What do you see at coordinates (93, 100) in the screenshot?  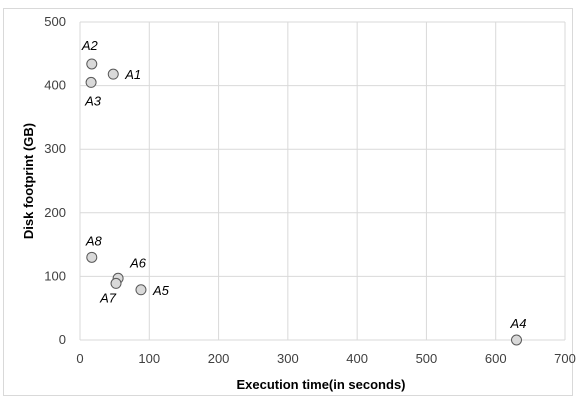 I see `point-label-a3: A3` at bounding box center [93, 100].